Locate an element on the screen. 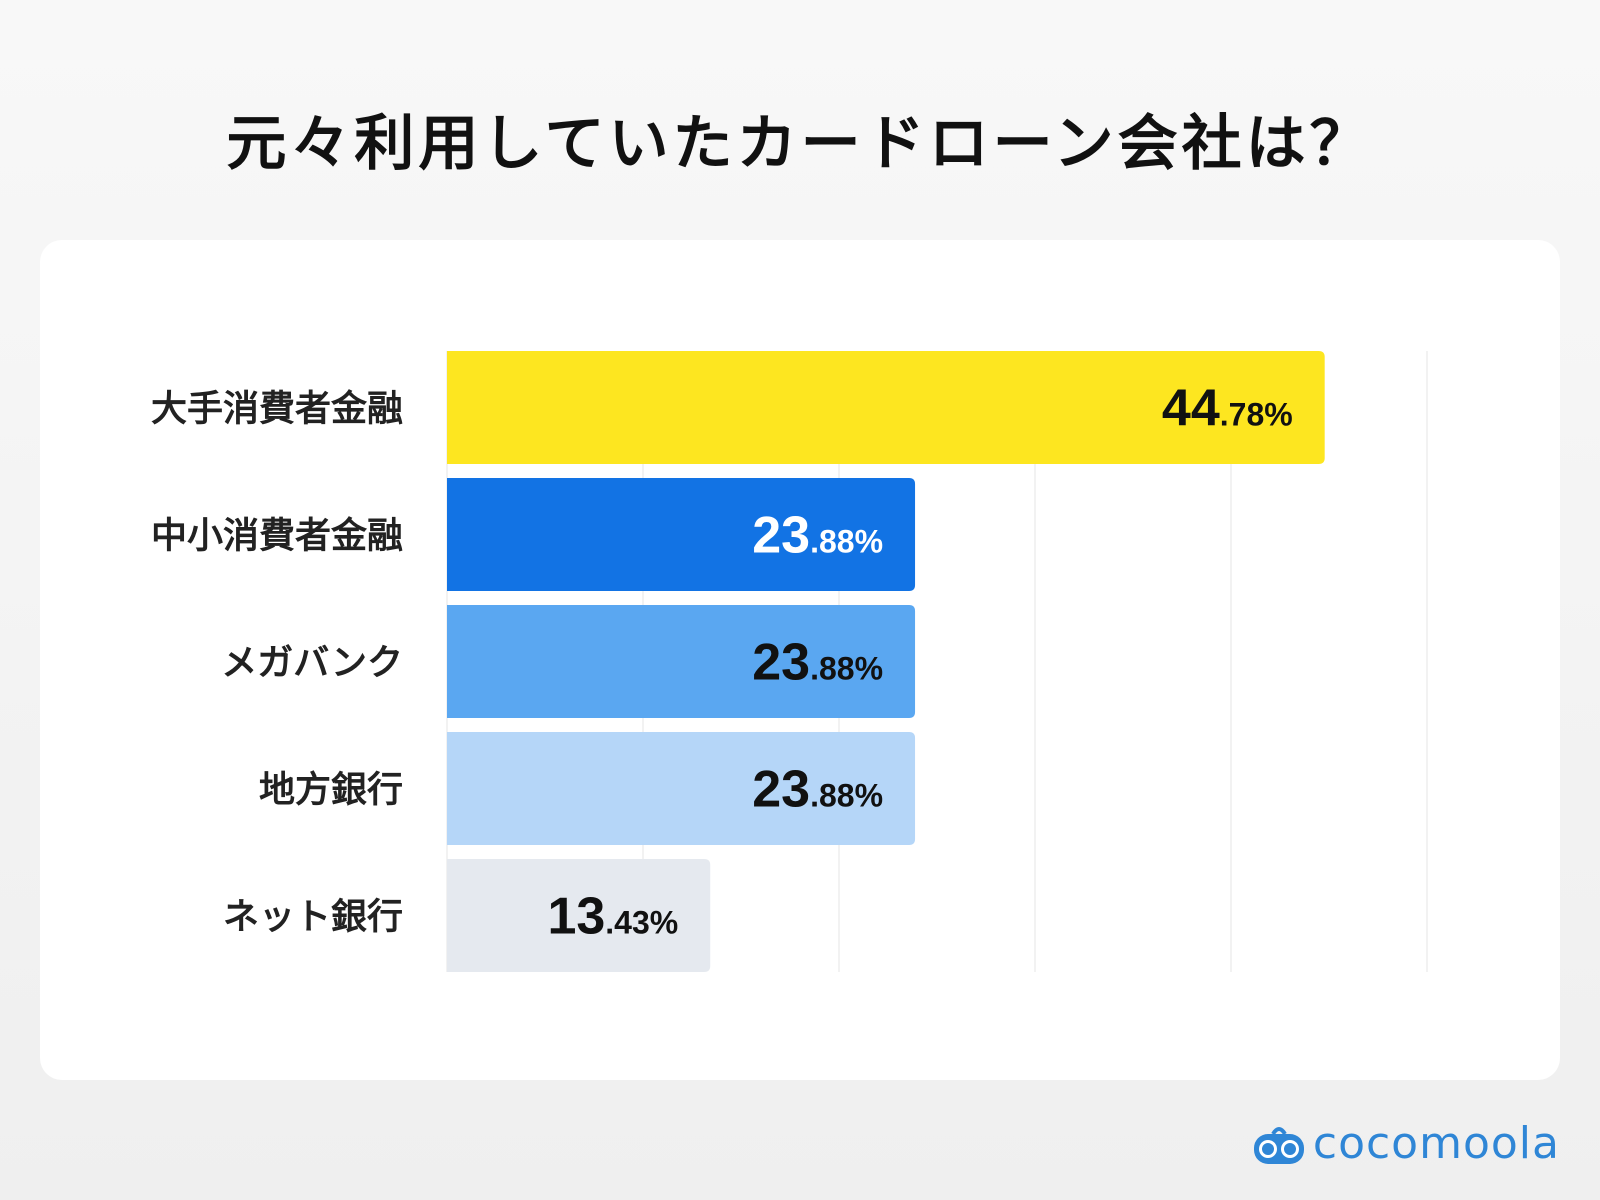 This screenshot has width=1600, height=1200. category-label: 中小消費者金融 is located at coordinates (277, 536).